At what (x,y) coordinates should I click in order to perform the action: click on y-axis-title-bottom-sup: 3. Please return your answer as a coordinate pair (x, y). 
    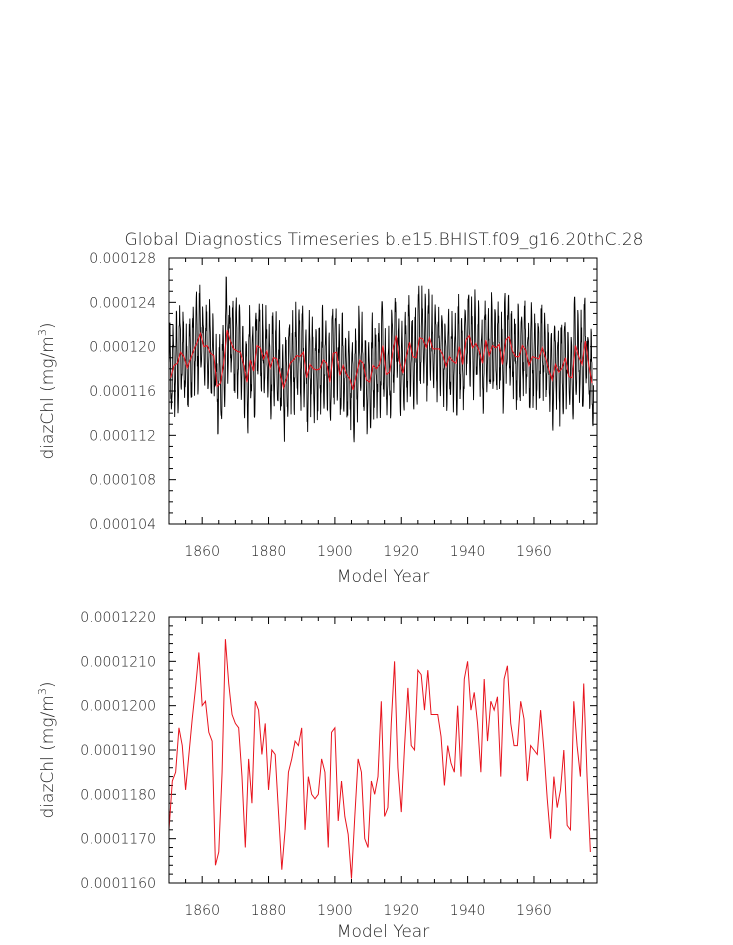
    Looking at the image, I should click on (42, 691).